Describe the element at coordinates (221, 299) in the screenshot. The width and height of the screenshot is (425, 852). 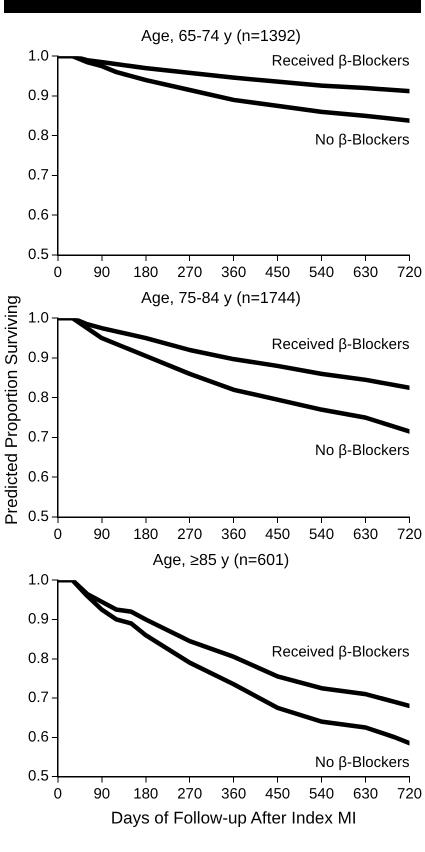
I see `chart-title: Age, 75-84 y (n=1744)` at that location.